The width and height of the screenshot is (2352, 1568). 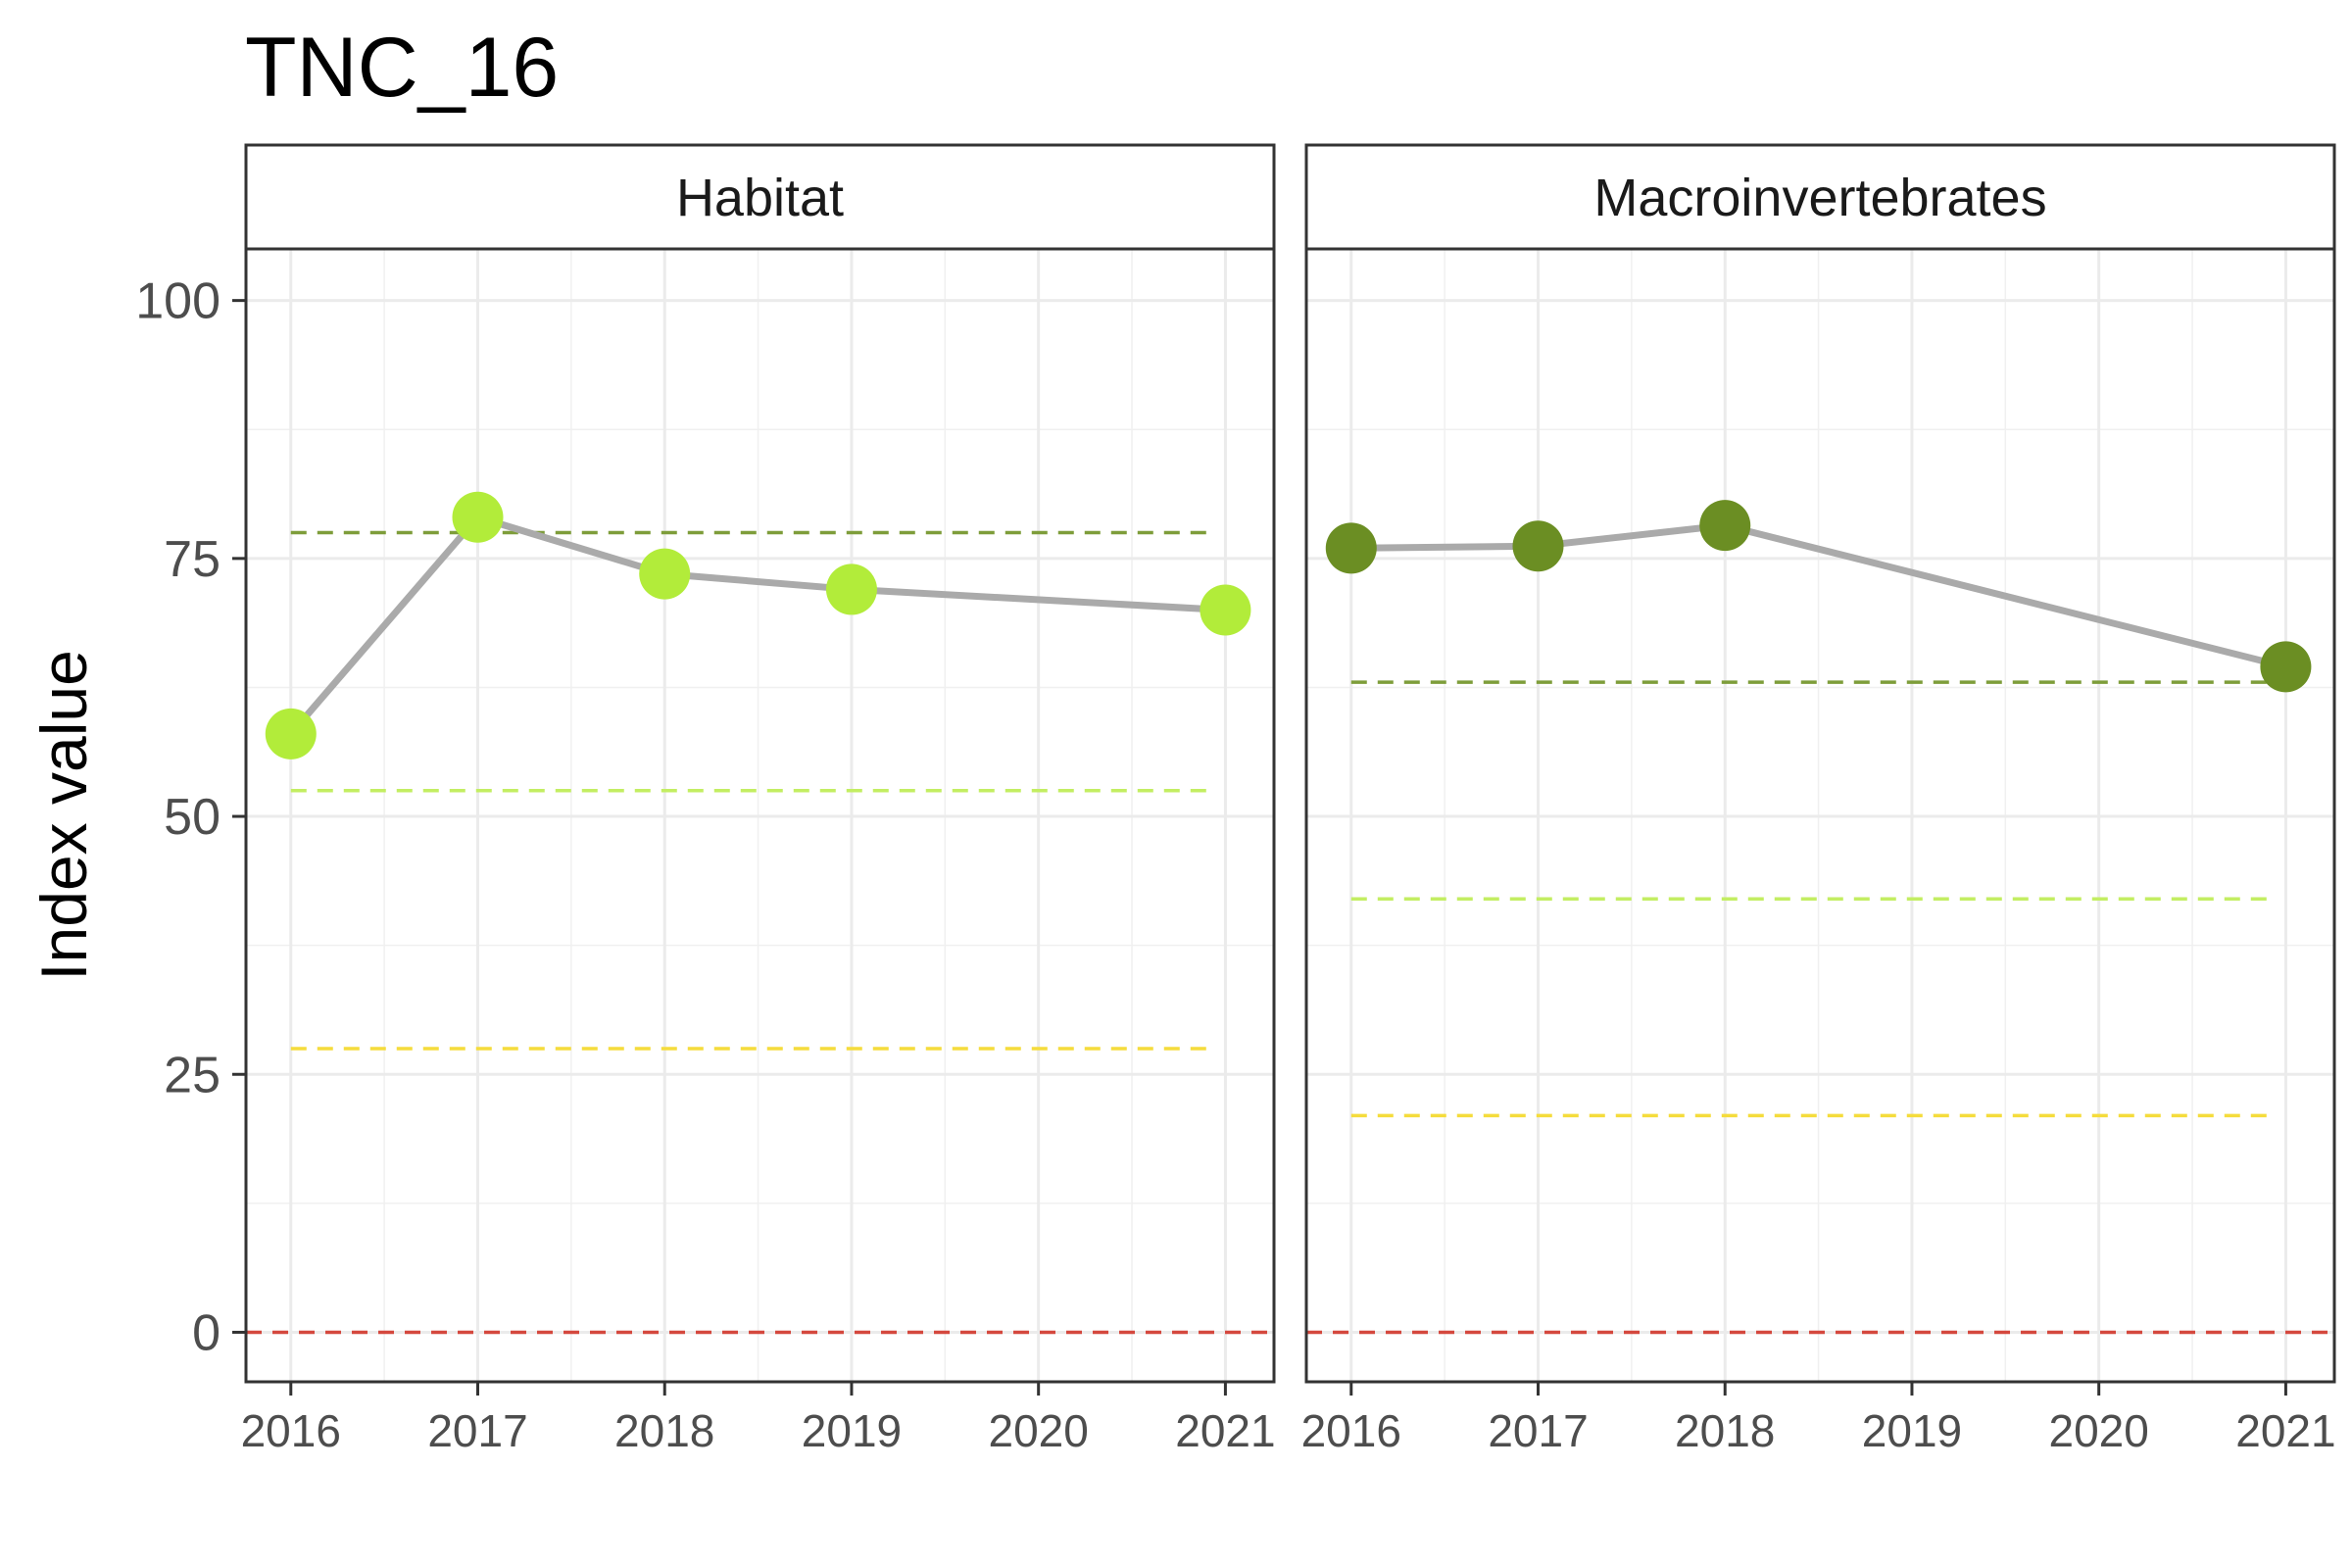 I want to click on series-line, so click(x=1818, y=595).